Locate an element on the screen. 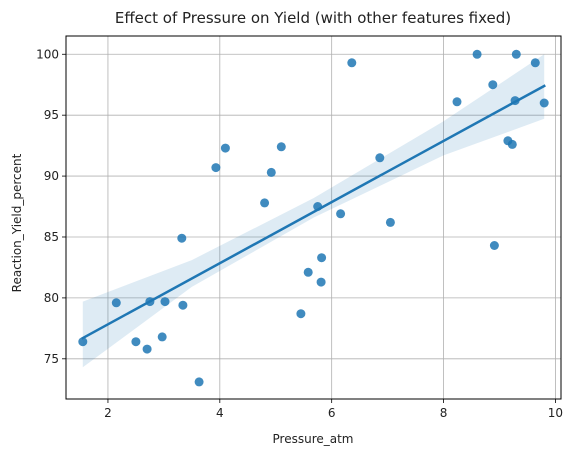 The height and width of the screenshot is (455, 571). x-axis-ticks: 2 4 6 8 10 is located at coordinates (333, 409).